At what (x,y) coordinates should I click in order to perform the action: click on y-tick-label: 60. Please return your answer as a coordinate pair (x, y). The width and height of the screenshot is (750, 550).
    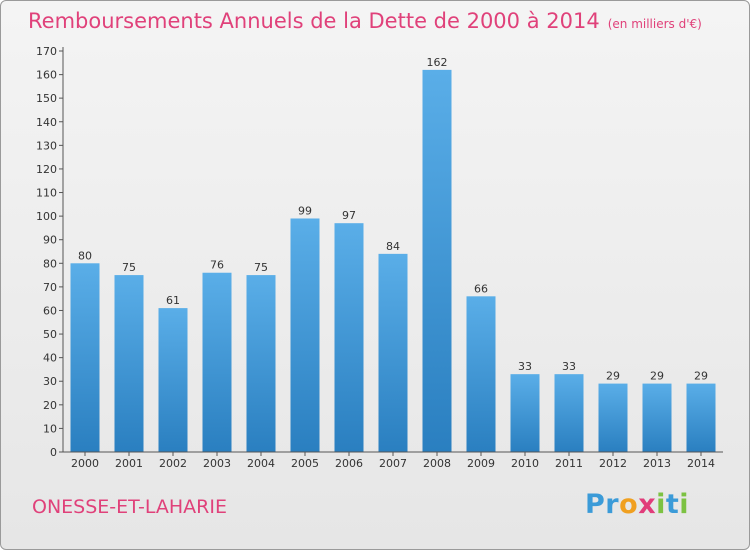
    Looking at the image, I should click on (50, 310).